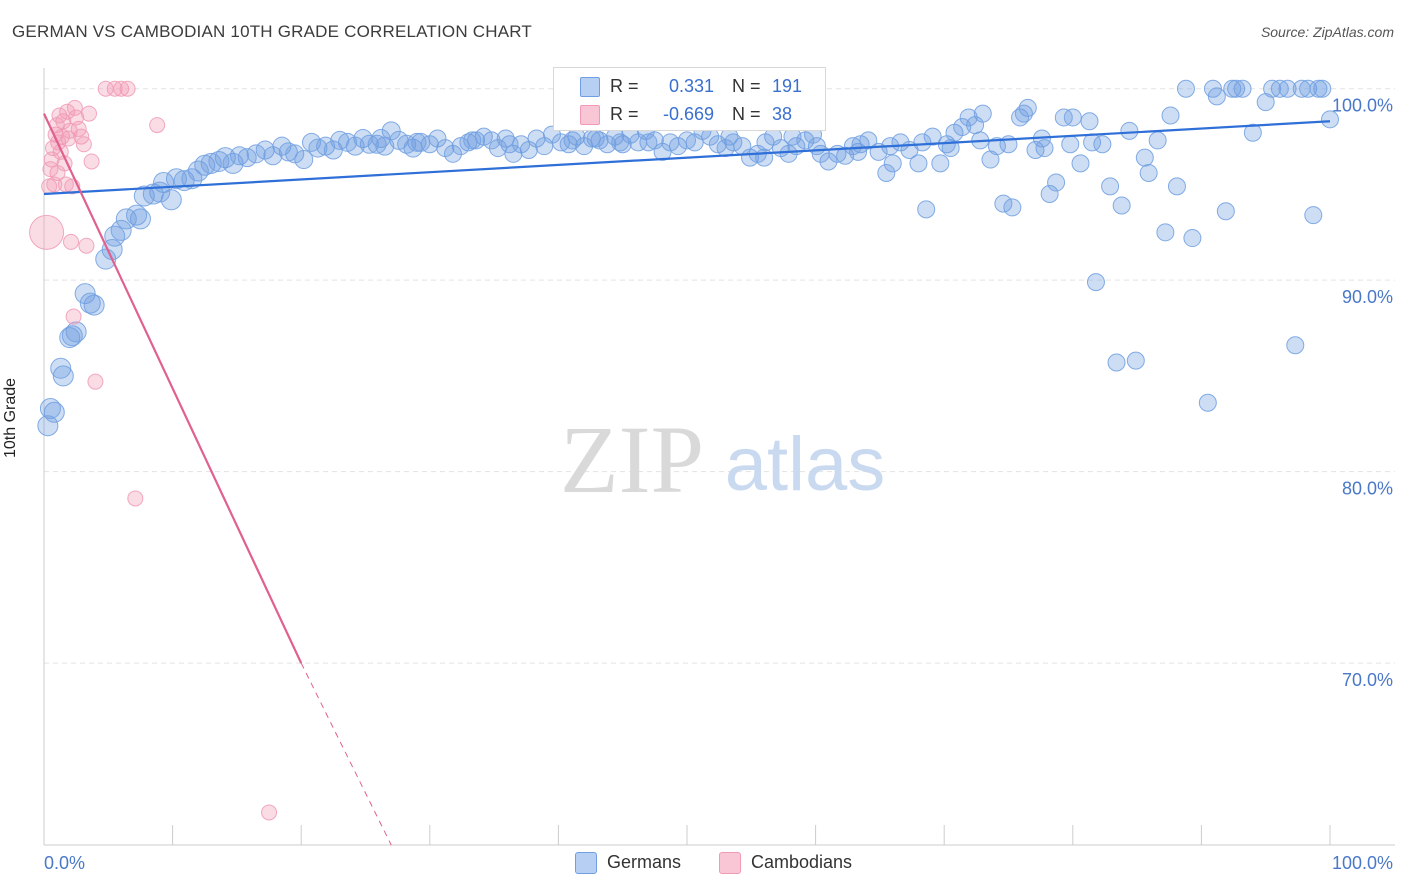 The width and height of the screenshot is (1406, 892). I want to click on legend-n-value: 38, so click(782, 114).